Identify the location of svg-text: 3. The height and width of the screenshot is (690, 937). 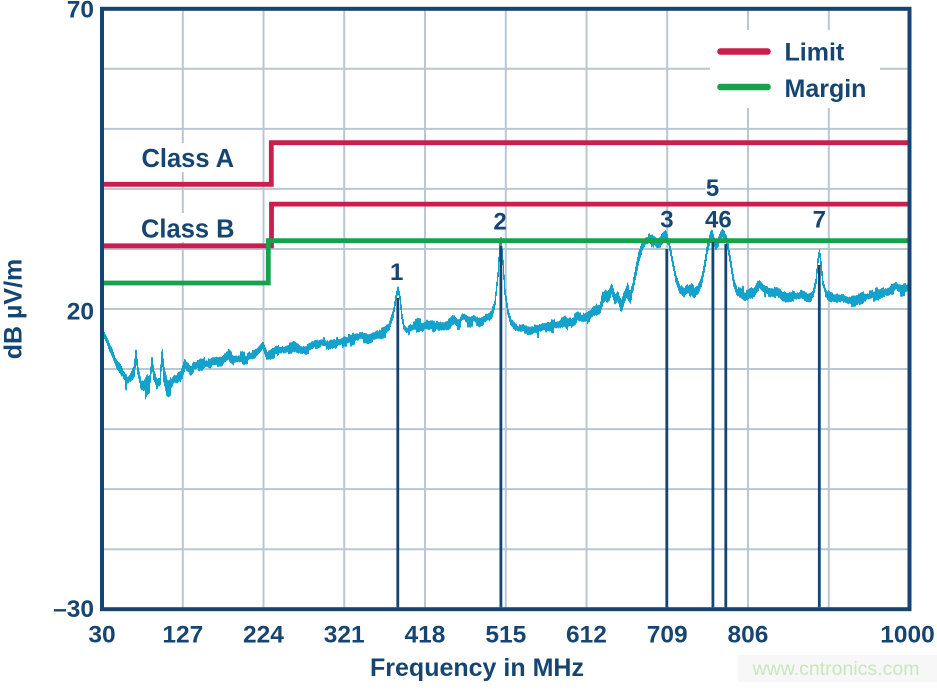
(666, 220).